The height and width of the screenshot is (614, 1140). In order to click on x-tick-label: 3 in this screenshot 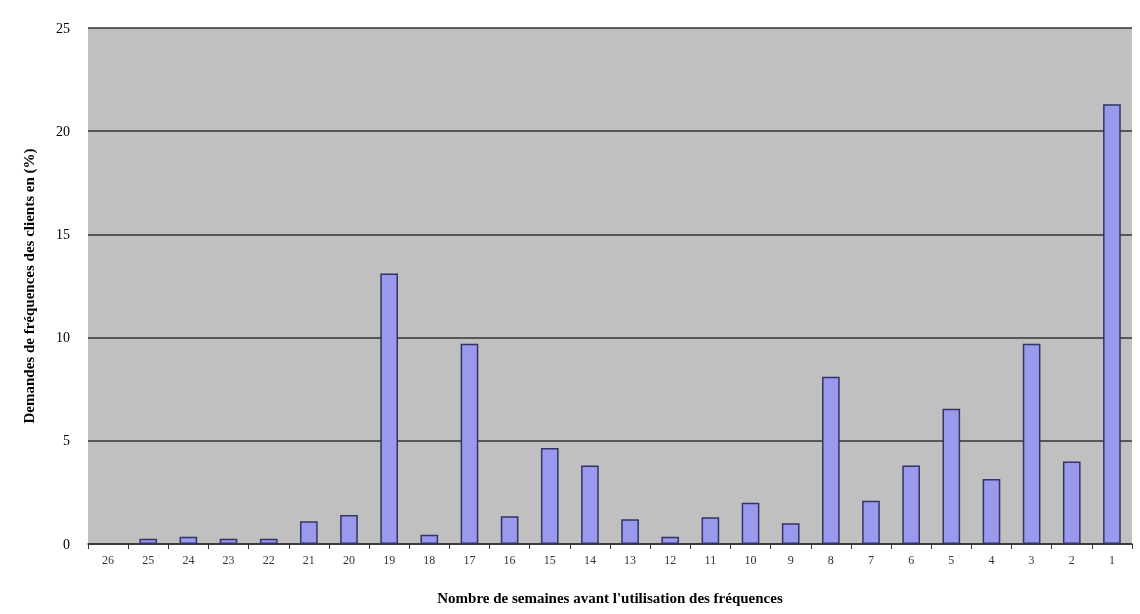, I will do `click(1031, 560)`.